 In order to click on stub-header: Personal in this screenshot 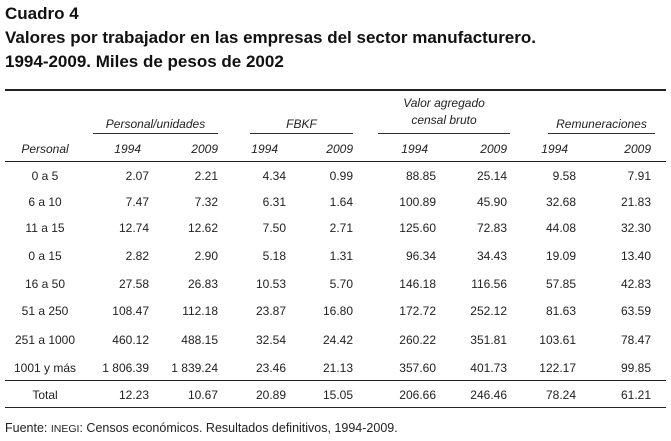, I will do `click(45, 149)`.